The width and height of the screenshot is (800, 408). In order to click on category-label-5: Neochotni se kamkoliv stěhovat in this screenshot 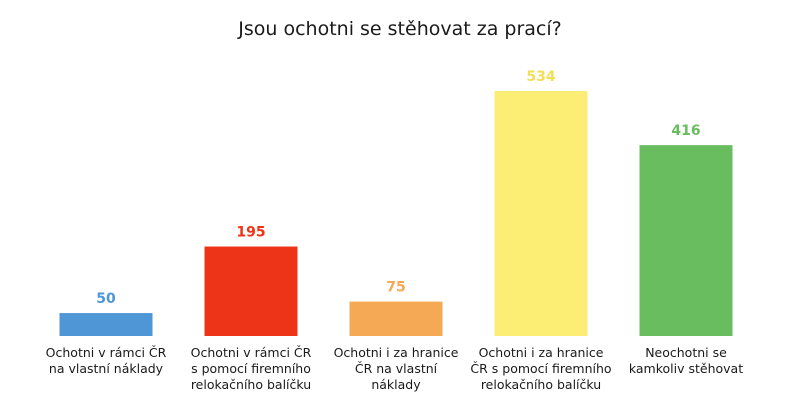, I will do `click(686, 360)`.